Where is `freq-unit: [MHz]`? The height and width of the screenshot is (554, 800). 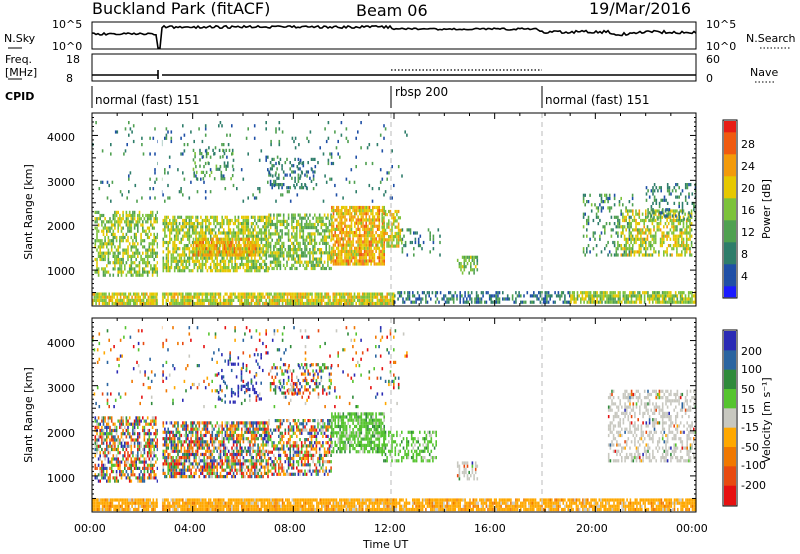
freq-unit: [MHz] is located at coordinates (21, 72).